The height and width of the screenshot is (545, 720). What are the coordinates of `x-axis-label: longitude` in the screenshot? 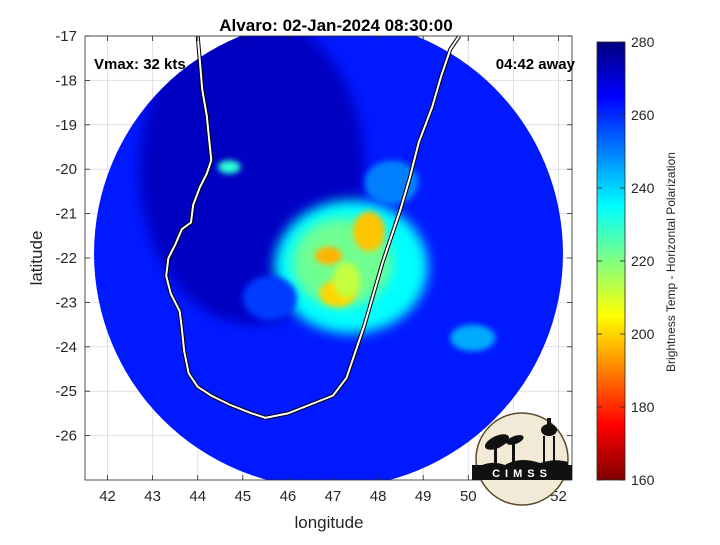 It's located at (328, 522).